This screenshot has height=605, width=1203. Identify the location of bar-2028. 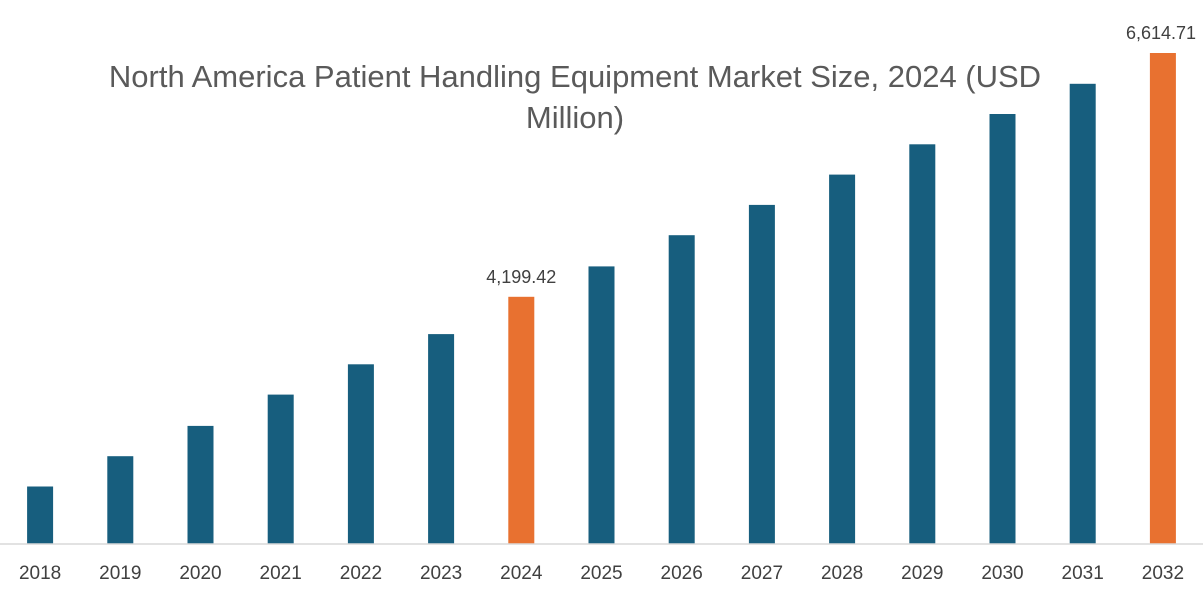
(842, 359).